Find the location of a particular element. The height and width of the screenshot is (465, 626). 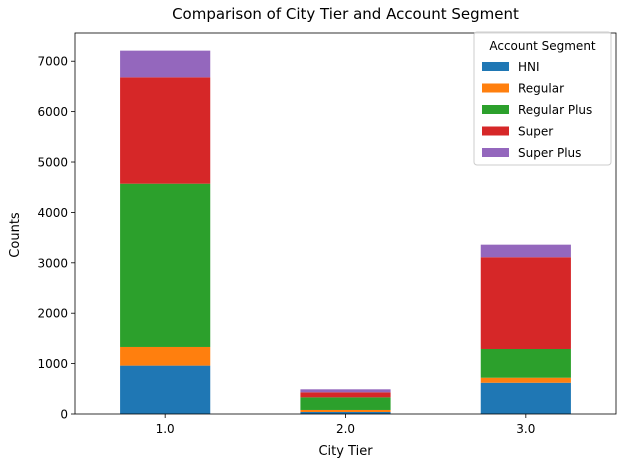

bar-super-plus-2.0 is located at coordinates (345, 391).